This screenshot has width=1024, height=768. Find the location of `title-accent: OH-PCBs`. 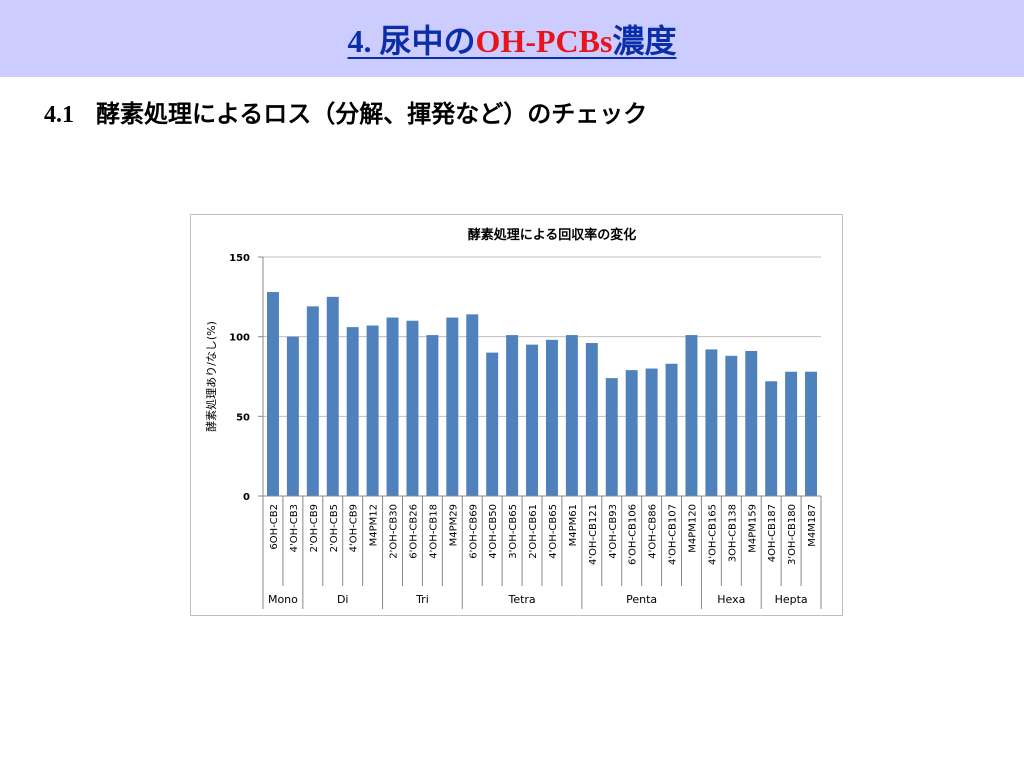

title-accent: OH-PCBs is located at coordinates (544, 40).